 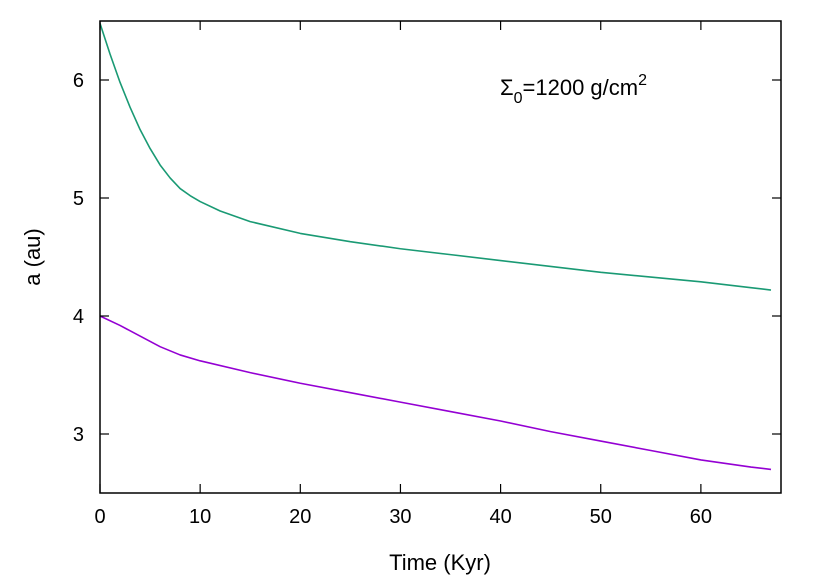 I want to click on x-tick-label: 50, so click(x=601, y=517).